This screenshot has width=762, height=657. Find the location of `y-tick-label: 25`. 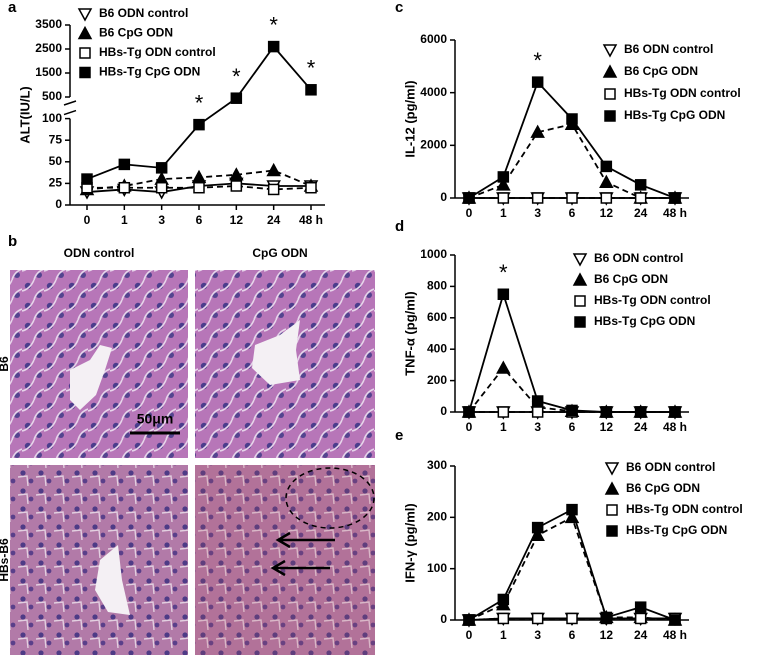

y-tick-label: 25 is located at coordinates (56, 183).